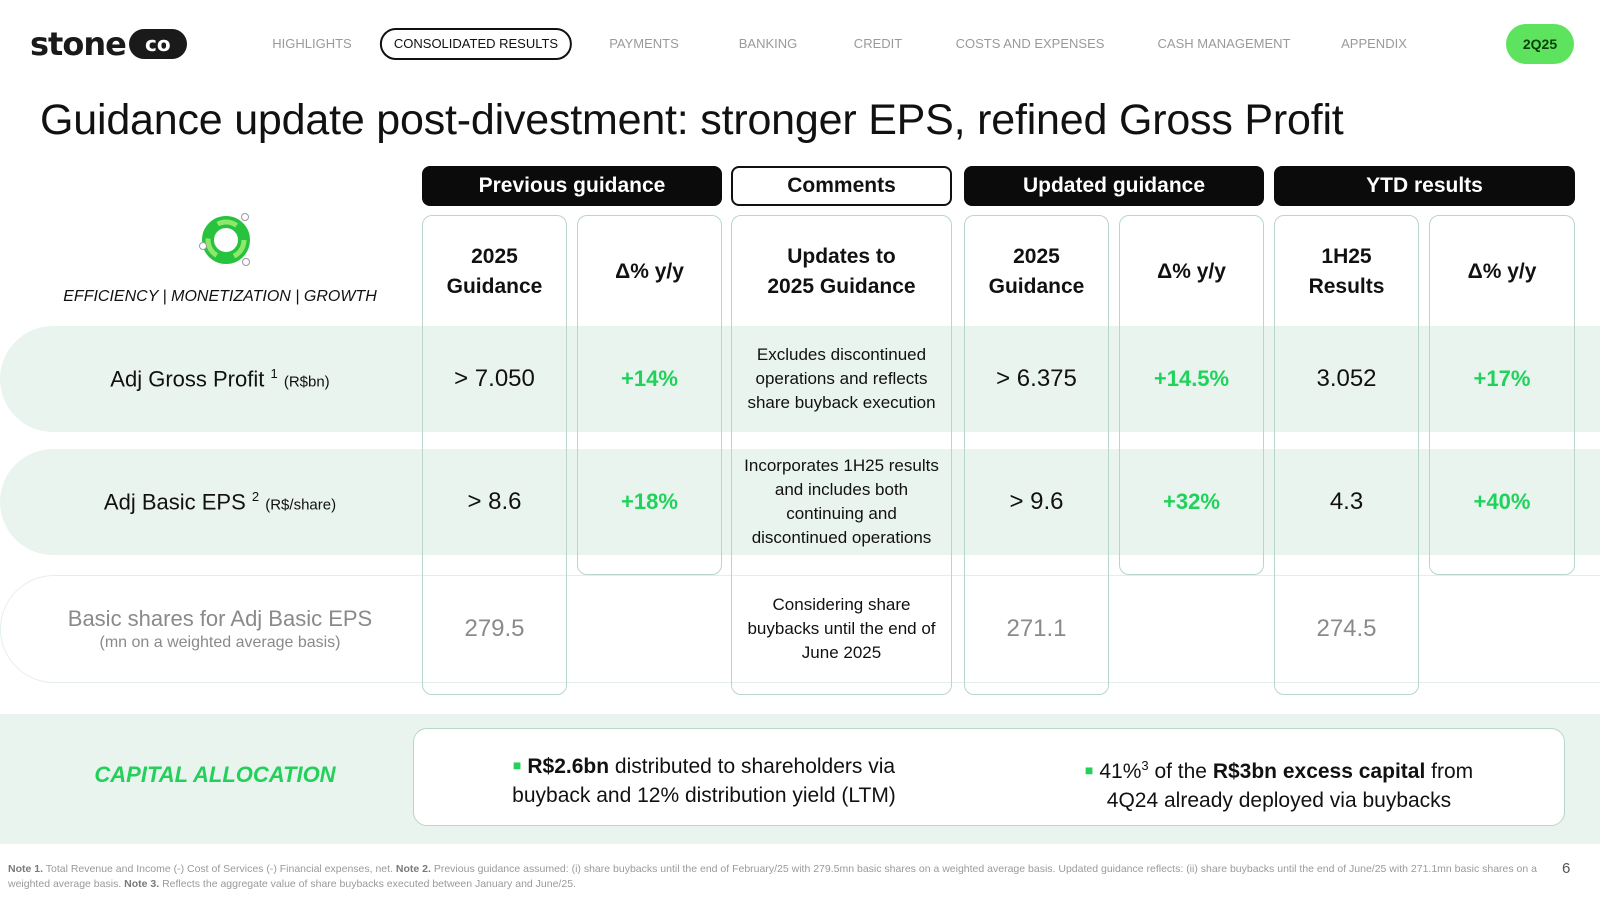  I want to click on subheader-prev-guidance-line1: 2025, so click(494, 256).